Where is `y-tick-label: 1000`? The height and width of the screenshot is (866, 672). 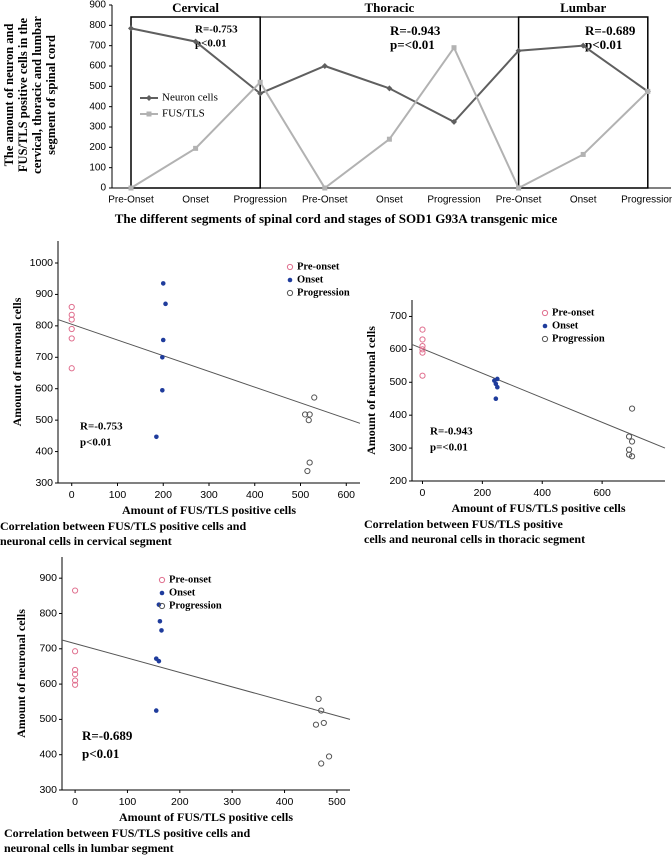
y-tick-label: 1000 is located at coordinates (42, 263).